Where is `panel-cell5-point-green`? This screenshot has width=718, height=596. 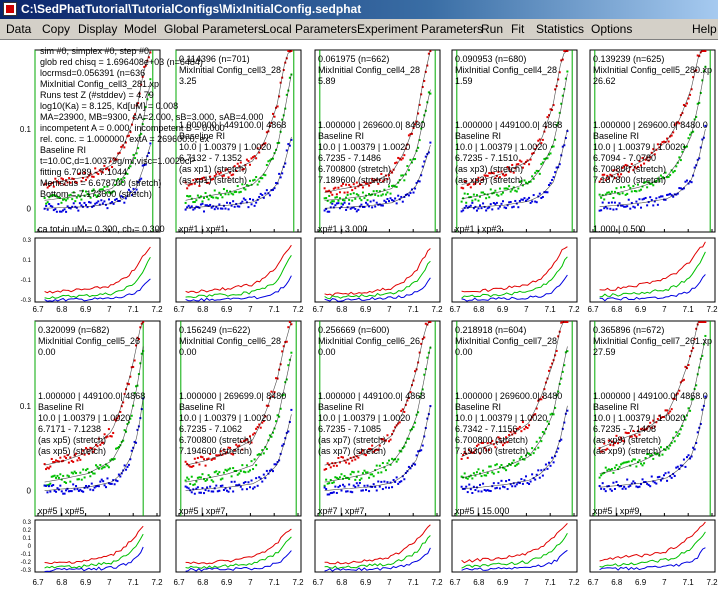 panel-cell5-point-green is located at coordinates (636, 191).